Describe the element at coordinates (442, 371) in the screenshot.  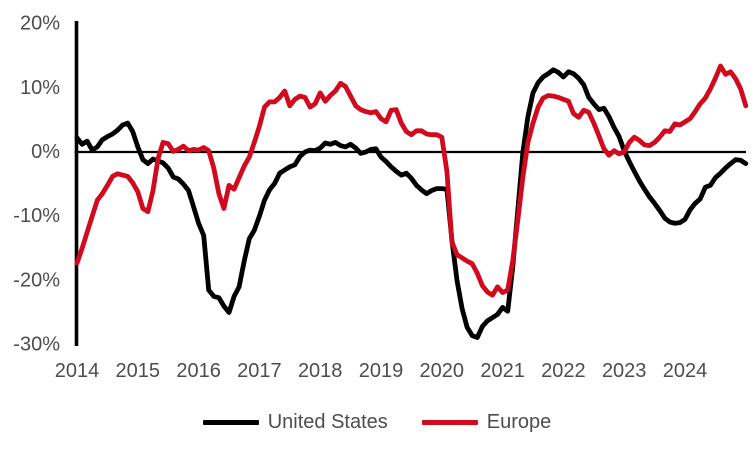
I see `x-axis-tick-label: 2020` at that location.